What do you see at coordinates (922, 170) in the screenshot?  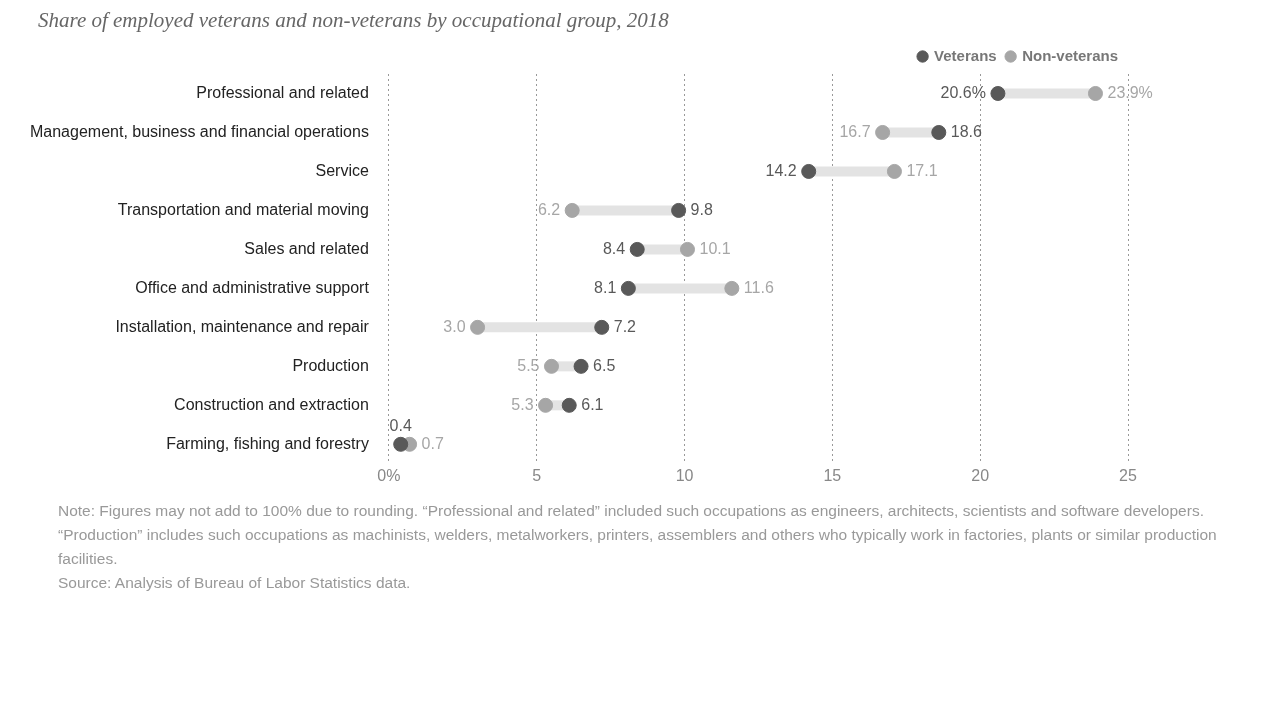 I see `data-label: 17.1` at bounding box center [922, 170].